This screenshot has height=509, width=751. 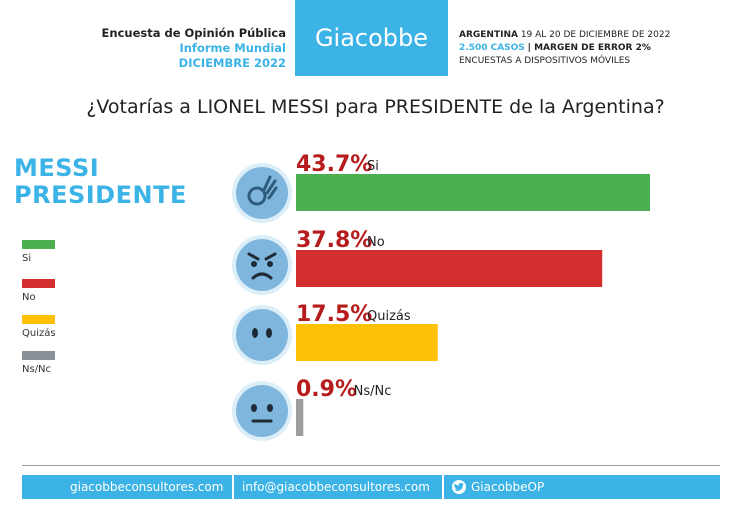 I want to click on bar-nsnc, so click(x=300, y=417).